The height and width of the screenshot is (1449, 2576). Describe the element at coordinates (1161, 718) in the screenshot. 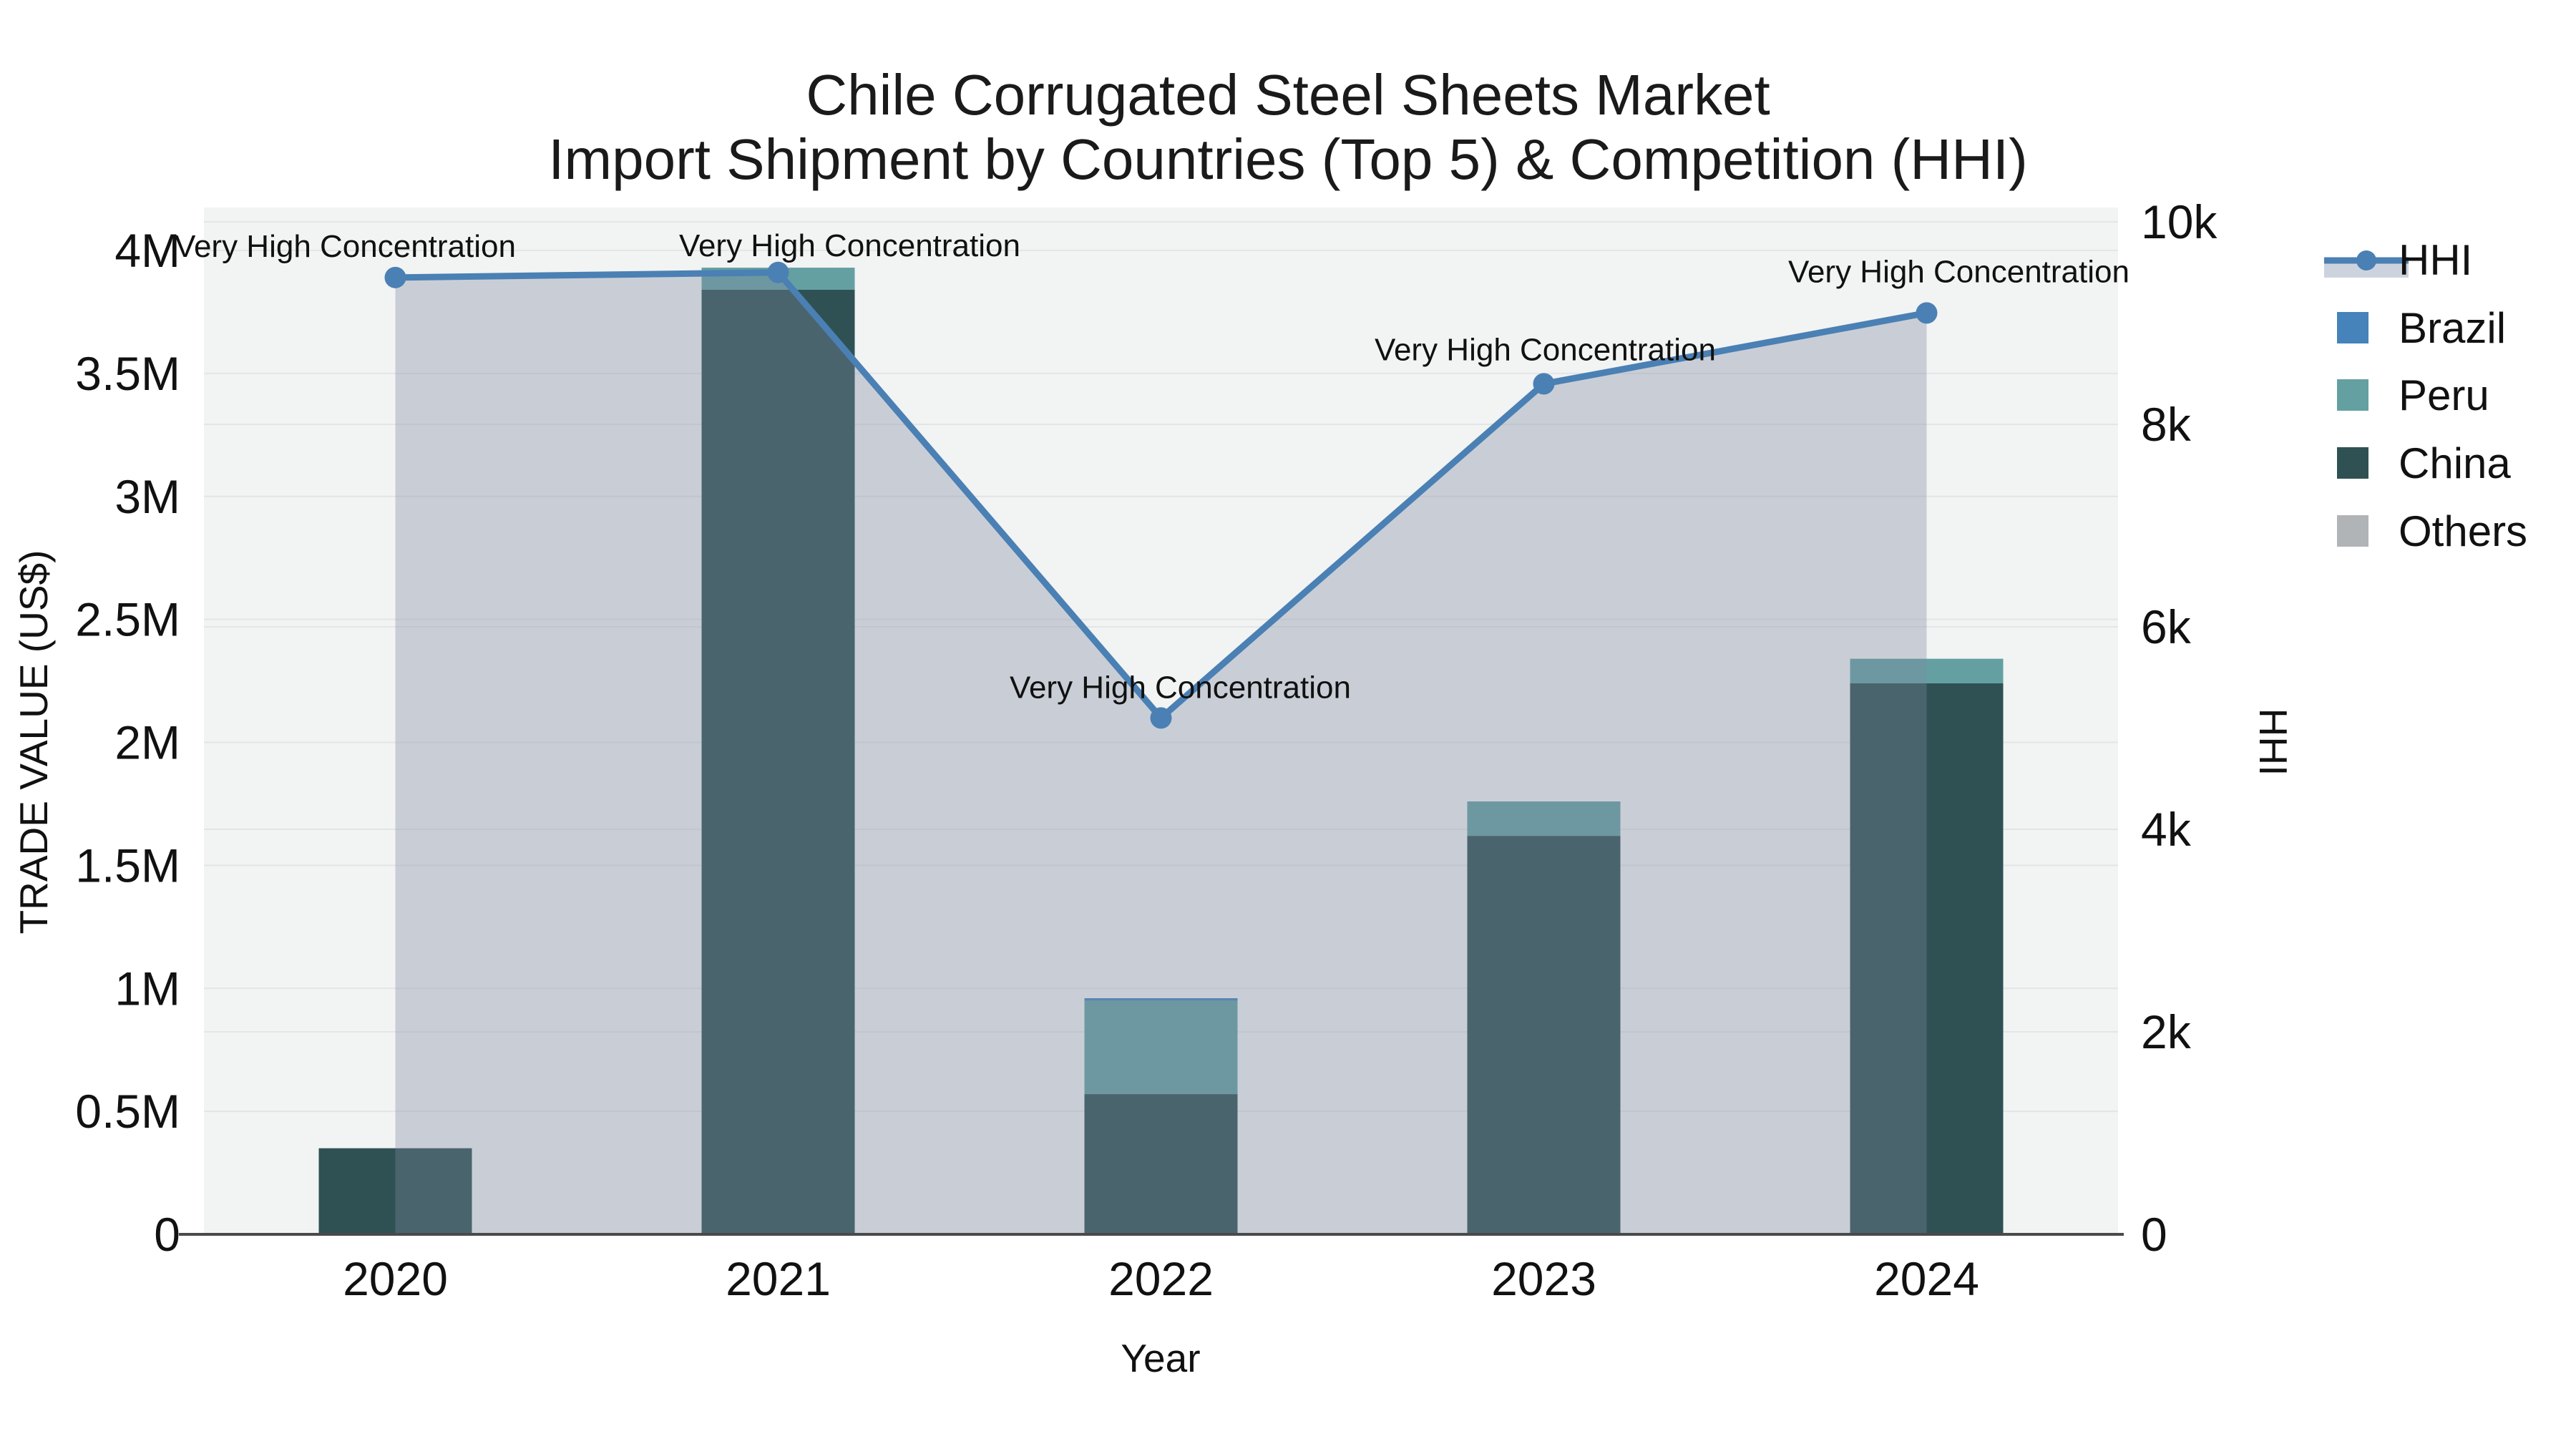

I see `hhi-marker-2022` at that location.